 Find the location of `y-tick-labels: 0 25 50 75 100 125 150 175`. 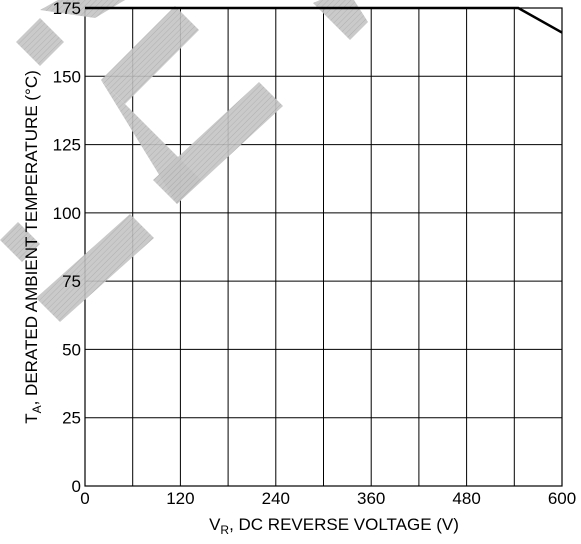

y-tick-labels: 0 25 50 75 100 125 150 175 is located at coordinates (67, 248).